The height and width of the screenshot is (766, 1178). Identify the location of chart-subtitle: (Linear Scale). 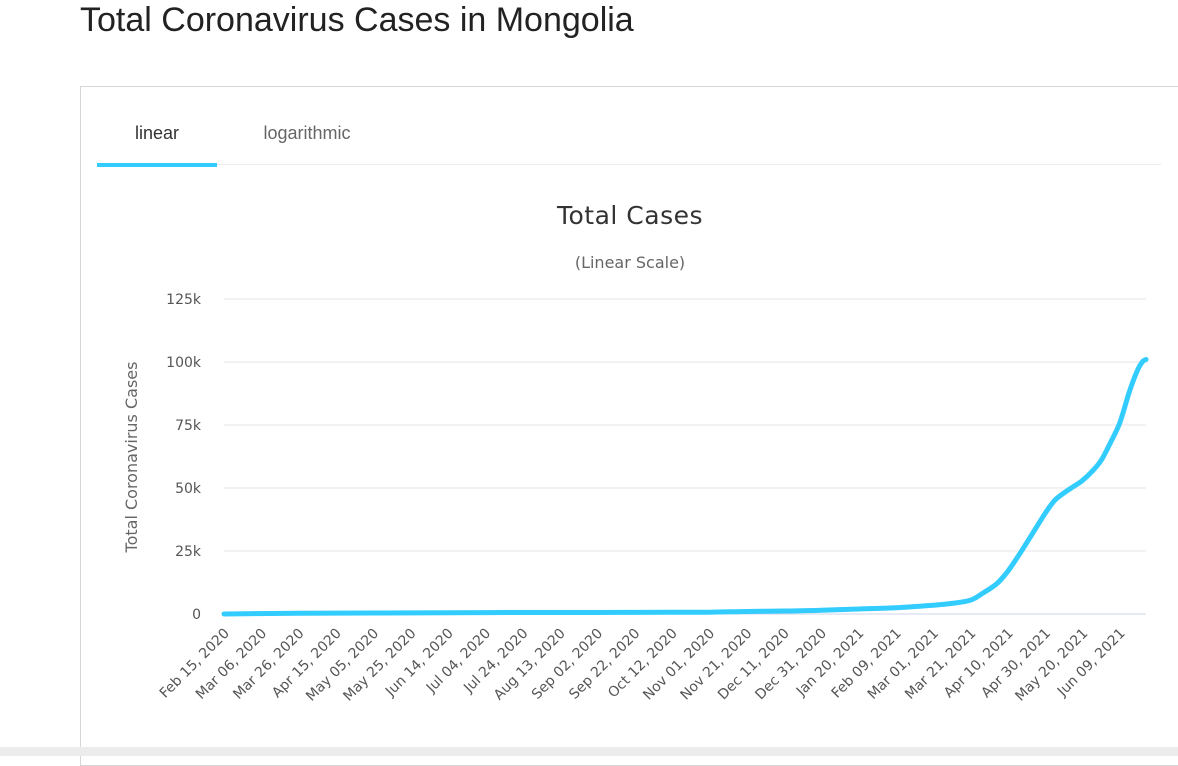
(630, 262).